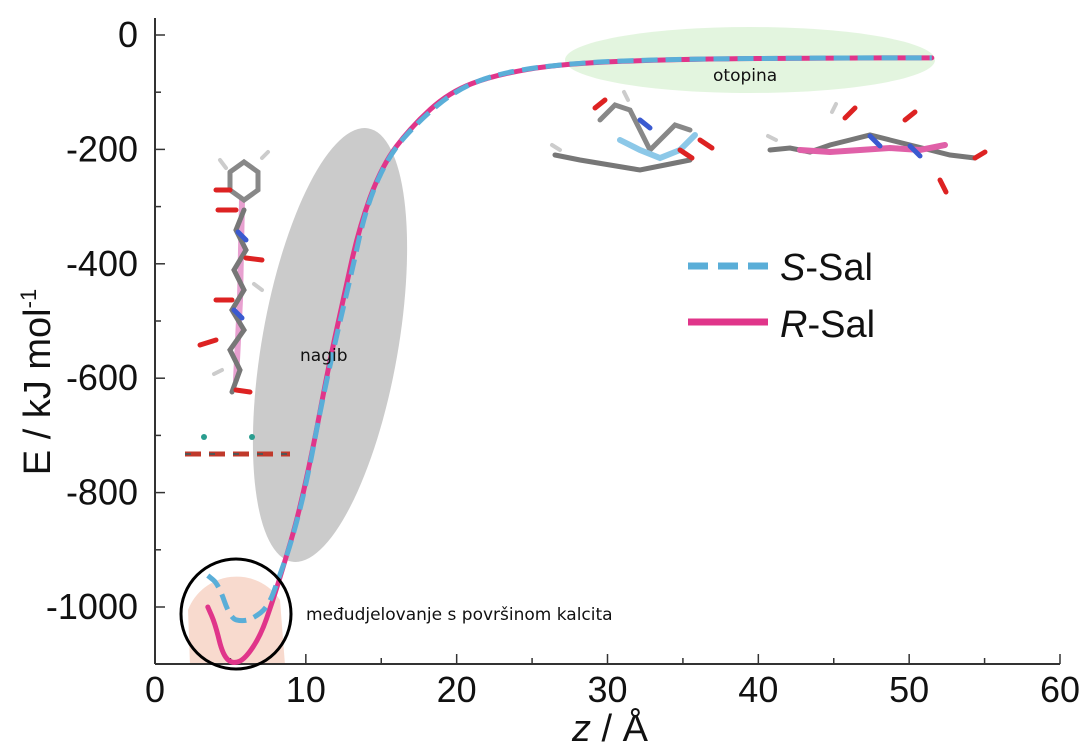 The width and height of the screenshot is (1091, 751). I want to click on slope-label: nagib, so click(324, 356).